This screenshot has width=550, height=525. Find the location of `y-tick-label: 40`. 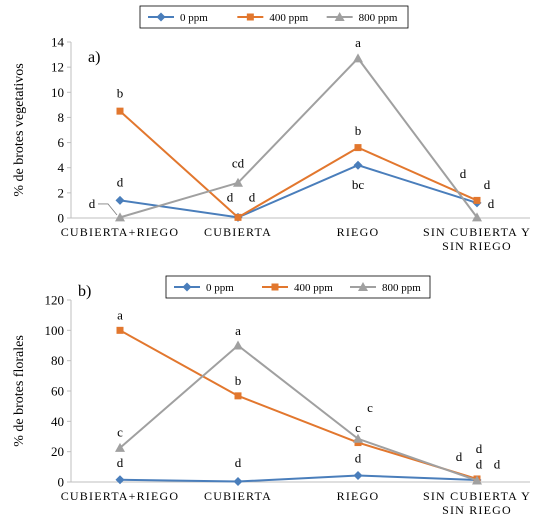

y-tick-label: 40 is located at coordinates (57, 421).